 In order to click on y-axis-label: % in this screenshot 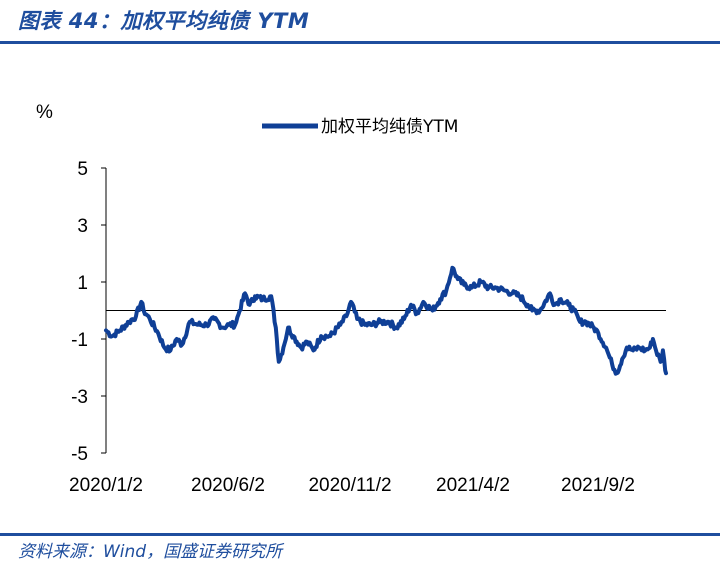, I will do `click(44, 112)`.